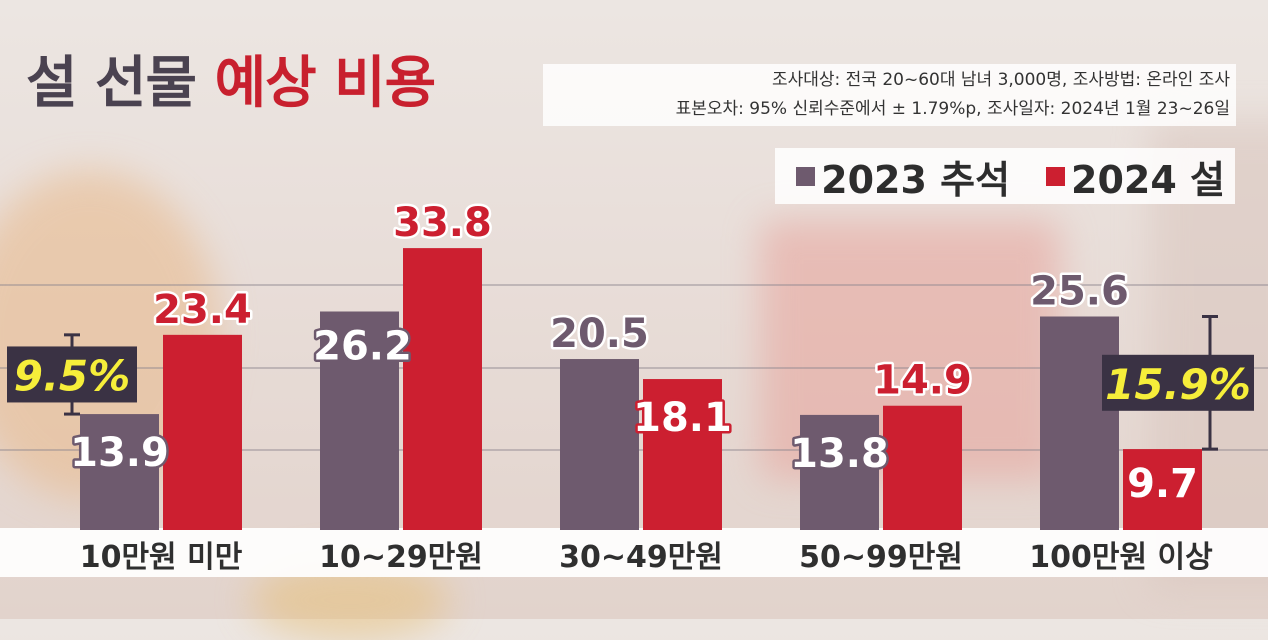 This screenshot has height=640, width=1268. What do you see at coordinates (1162, 484) in the screenshot?
I see `value-label-2024: 9.7` at bounding box center [1162, 484].